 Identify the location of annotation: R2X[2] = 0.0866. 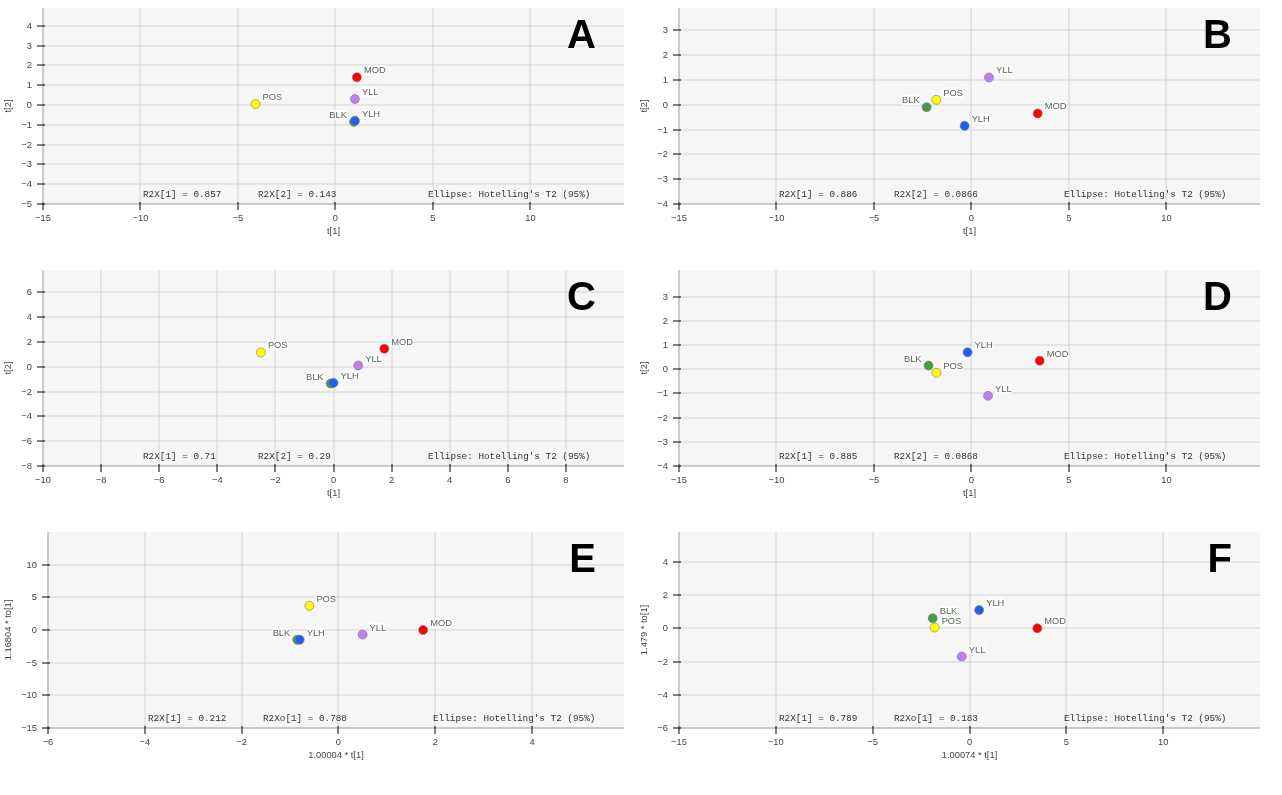
(936, 194).